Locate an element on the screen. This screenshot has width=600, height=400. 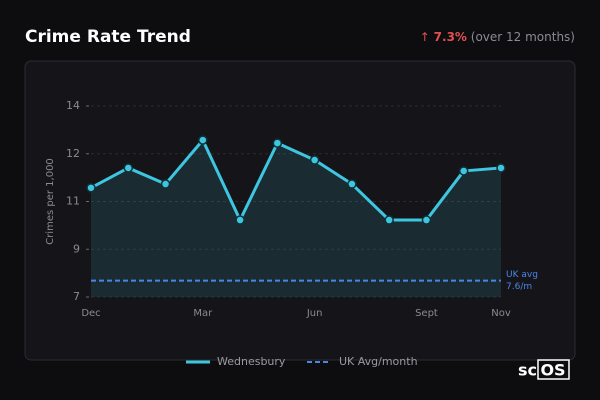
line is located at coordinates (296, 180).